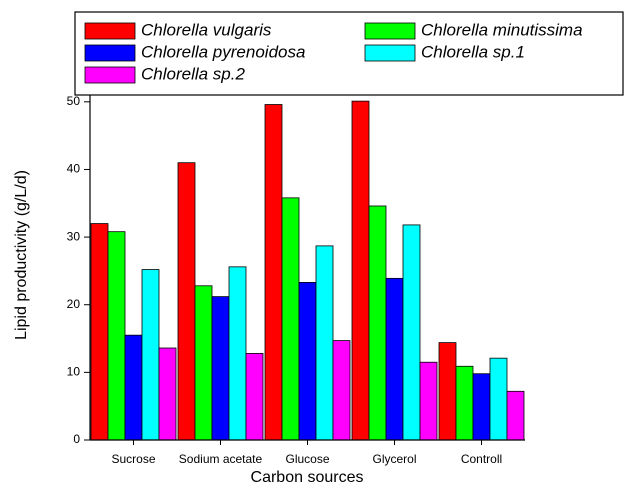 The height and width of the screenshot is (489, 625). I want to click on x-tick-label: Controll, so click(481, 459).